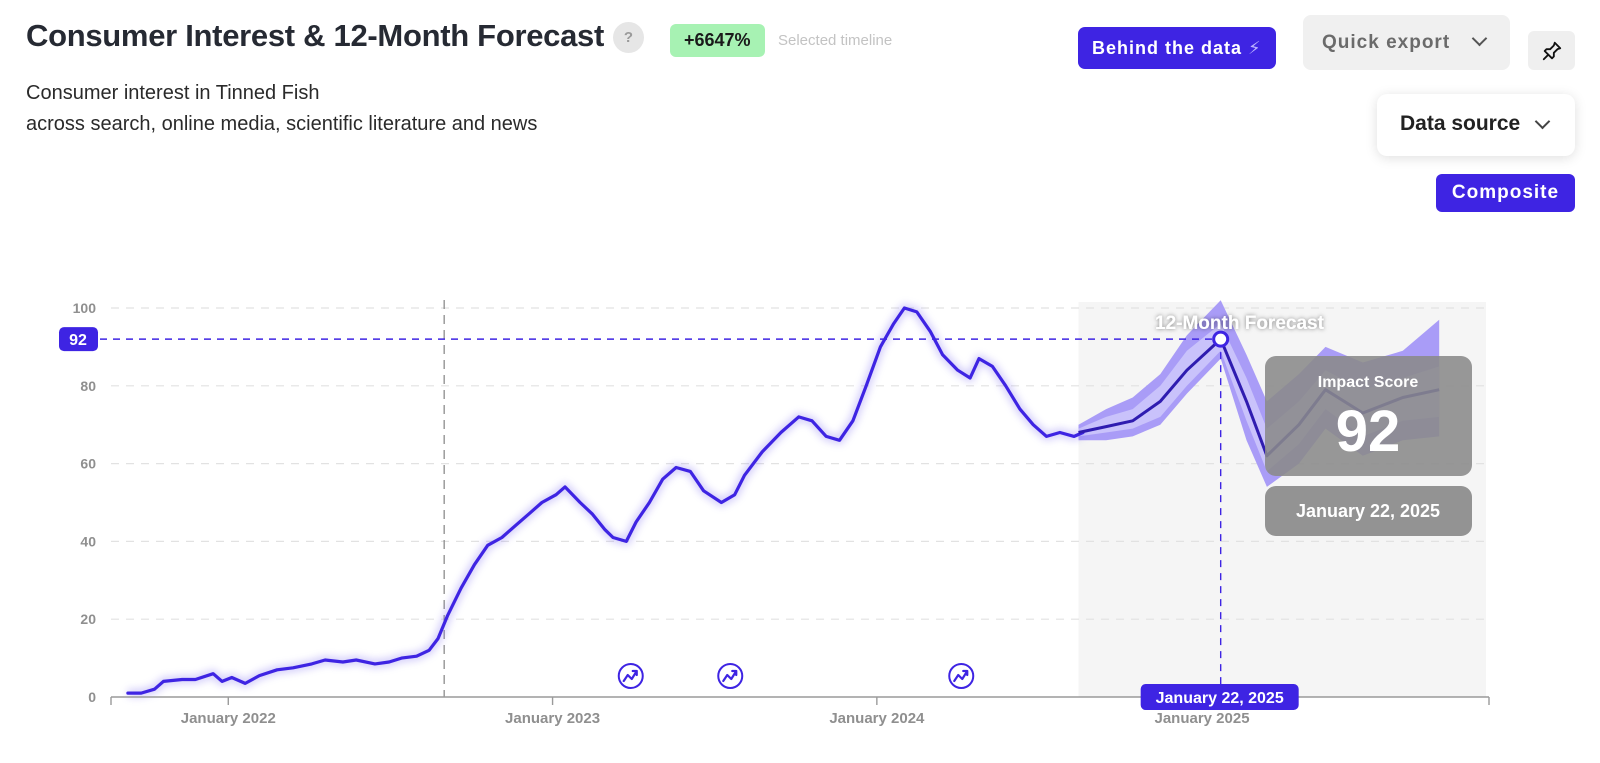 This screenshot has width=1600, height=763. Describe the element at coordinates (1460, 123) in the screenshot. I see `data-source-label: Data source` at that location.